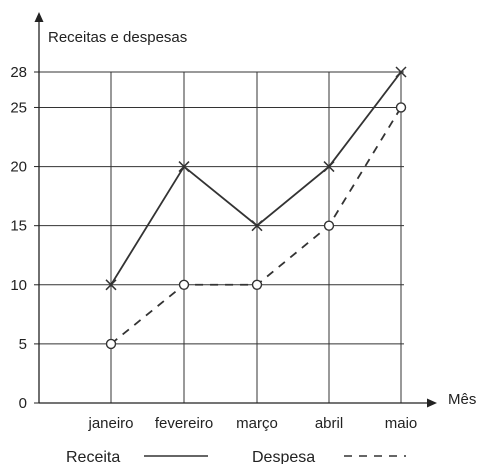 The image size is (485, 464). Describe the element at coordinates (329, 423) in the screenshot. I see `x-tick-label: abril` at that location.